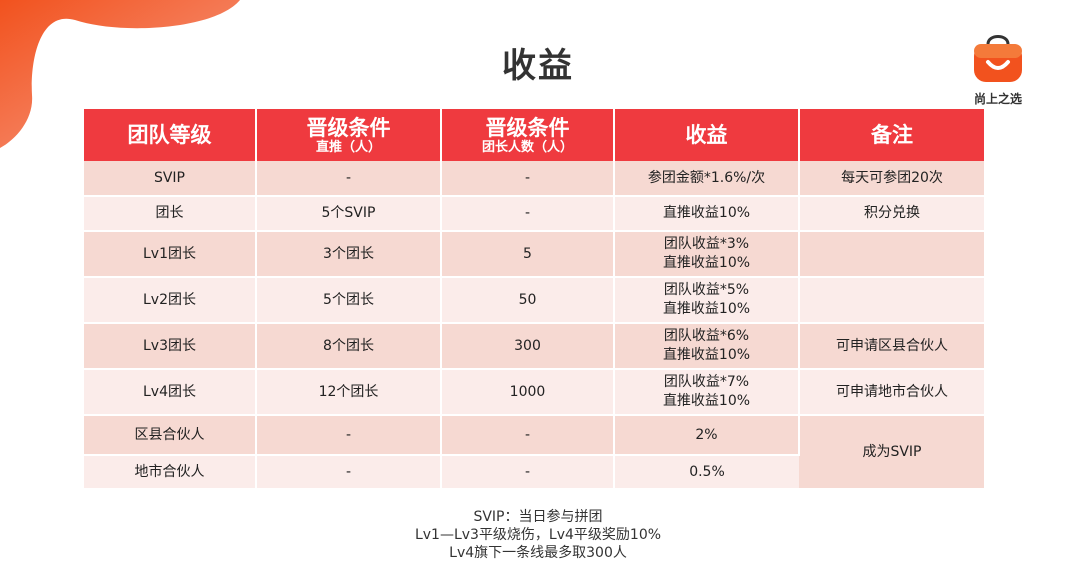  I want to click on cell-level: 区县合伙人, so click(170, 435).